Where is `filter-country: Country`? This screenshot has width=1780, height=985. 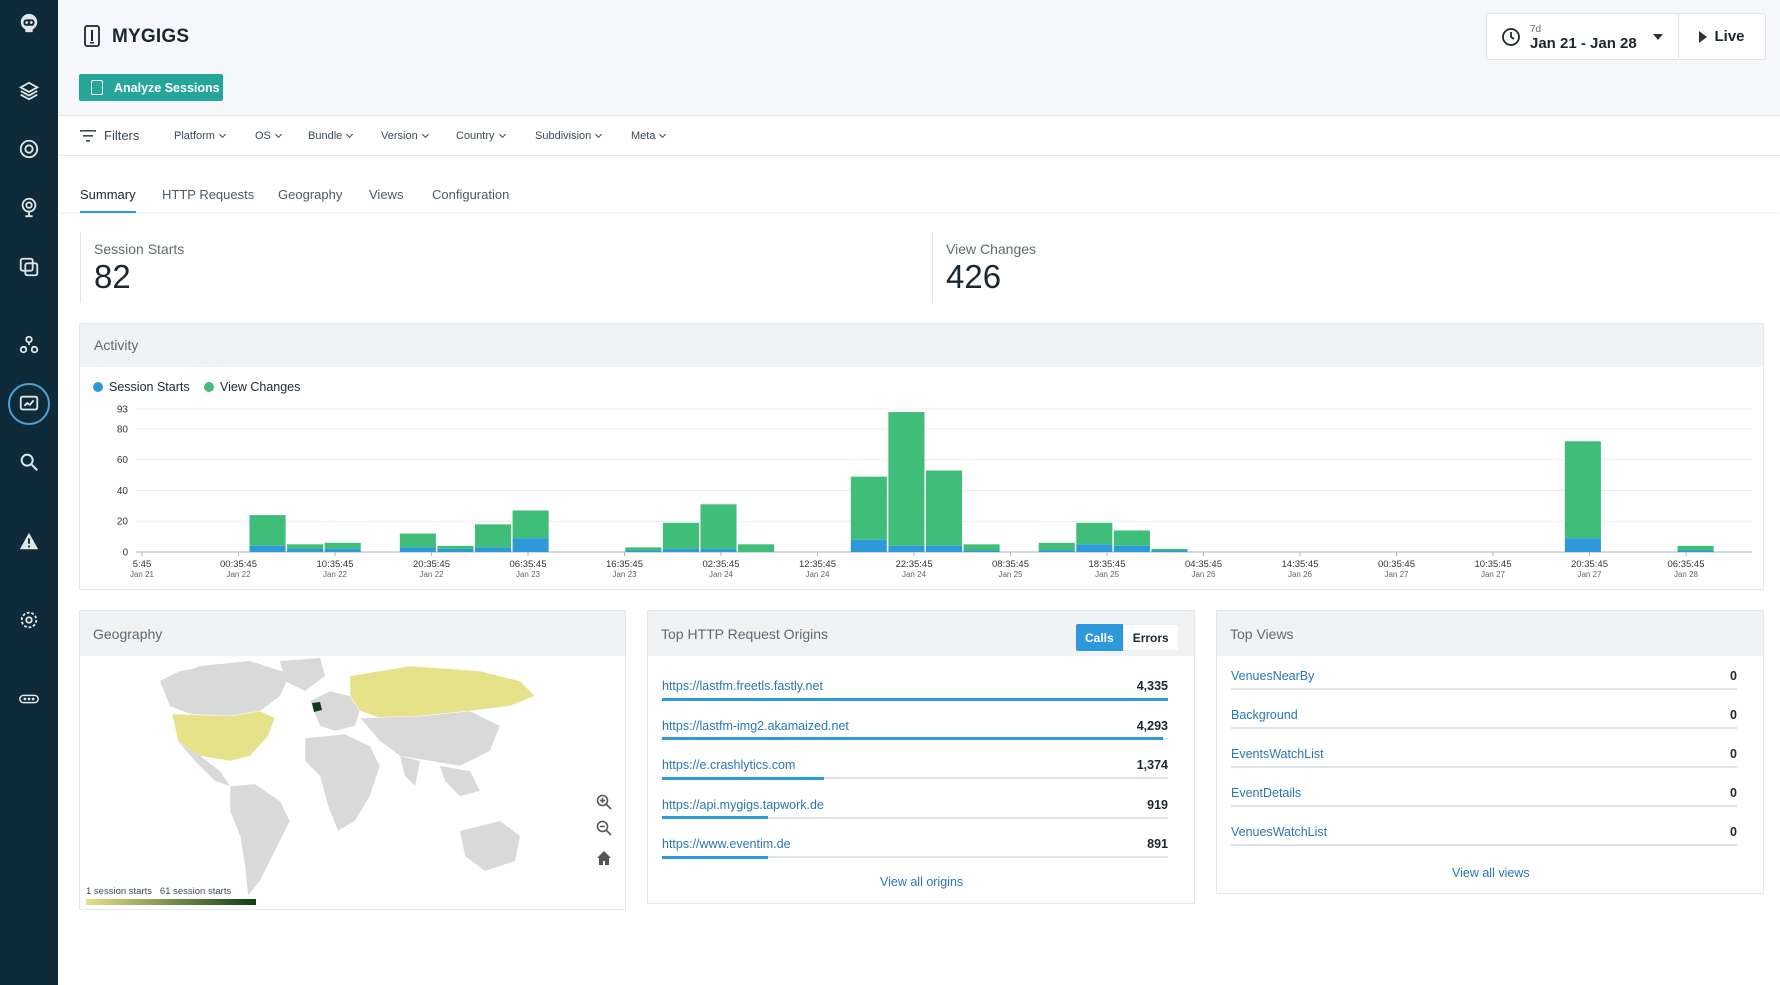 filter-country: Country is located at coordinates (480, 136).